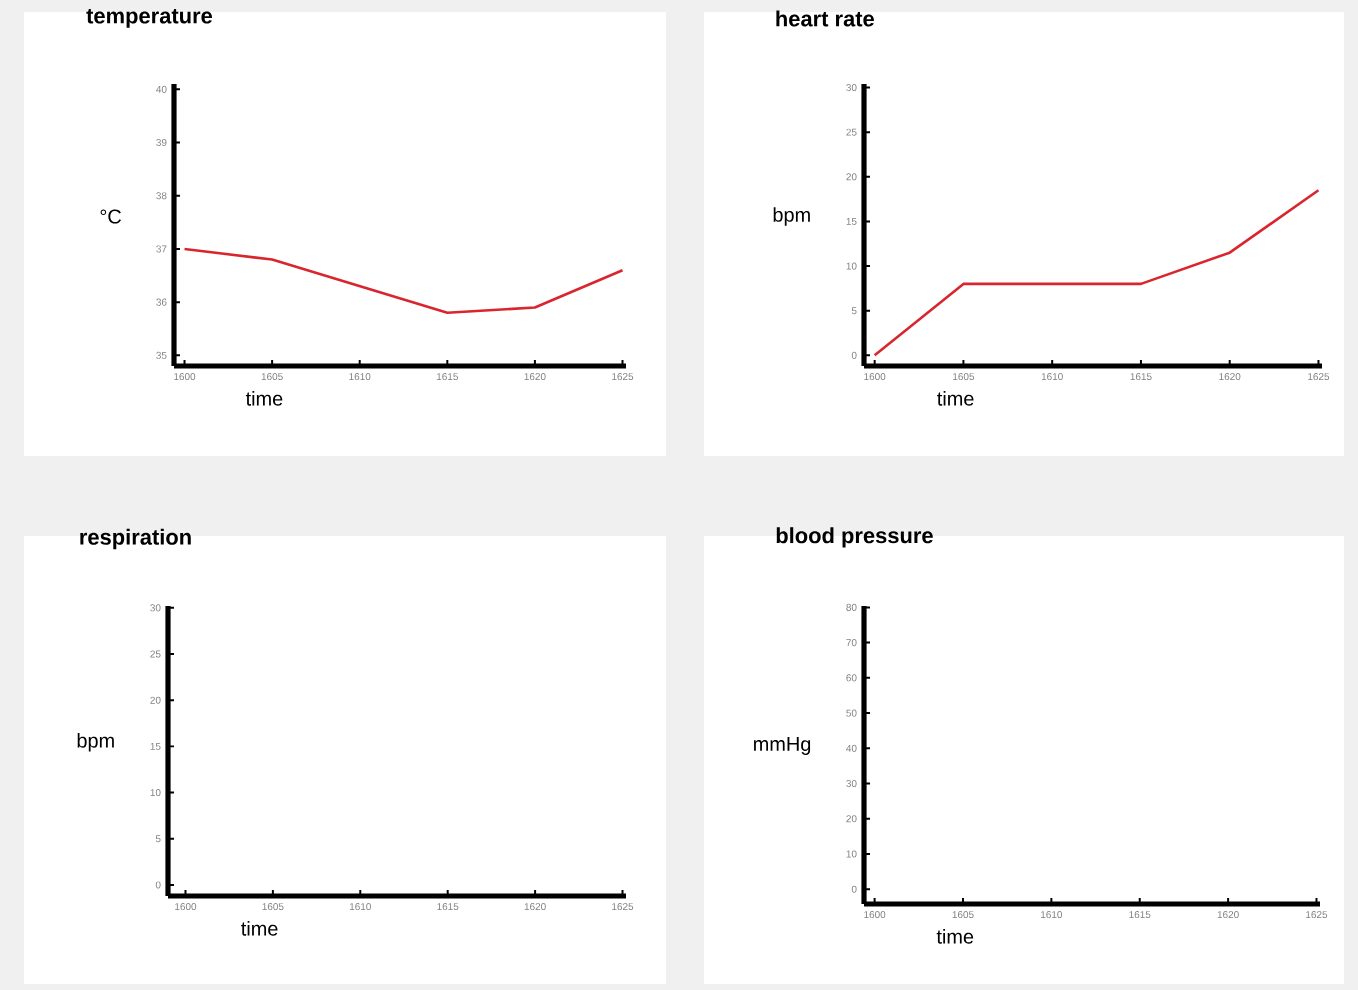 Image resolution: width=1358 pixels, height=990 pixels. I want to click on y-axis-title: mmHg, so click(782, 746).